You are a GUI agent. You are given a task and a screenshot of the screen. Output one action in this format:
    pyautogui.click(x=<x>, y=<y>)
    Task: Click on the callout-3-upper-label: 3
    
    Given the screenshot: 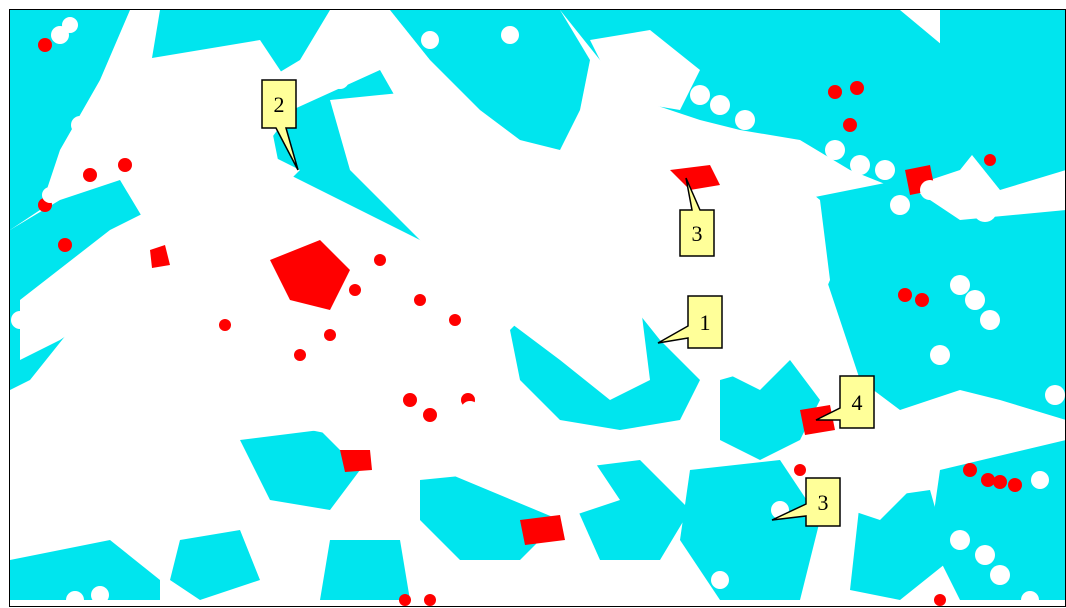 What is the action you would take?
    pyautogui.click(x=697, y=233)
    